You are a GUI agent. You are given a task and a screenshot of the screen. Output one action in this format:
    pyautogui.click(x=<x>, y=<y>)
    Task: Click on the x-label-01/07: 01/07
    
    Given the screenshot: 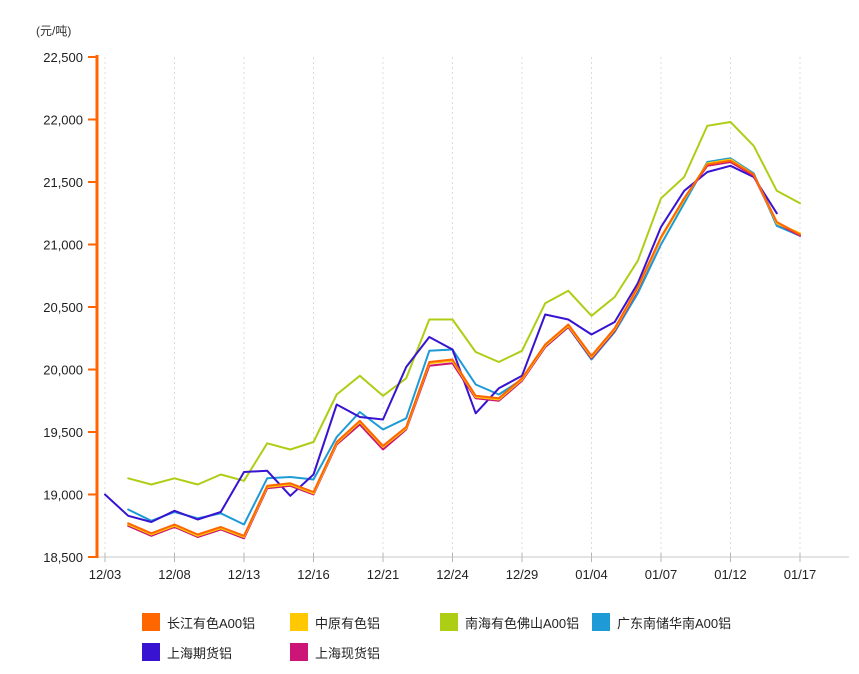 What is the action you would take?
    pyautogui.click(x=661, y=574)
    